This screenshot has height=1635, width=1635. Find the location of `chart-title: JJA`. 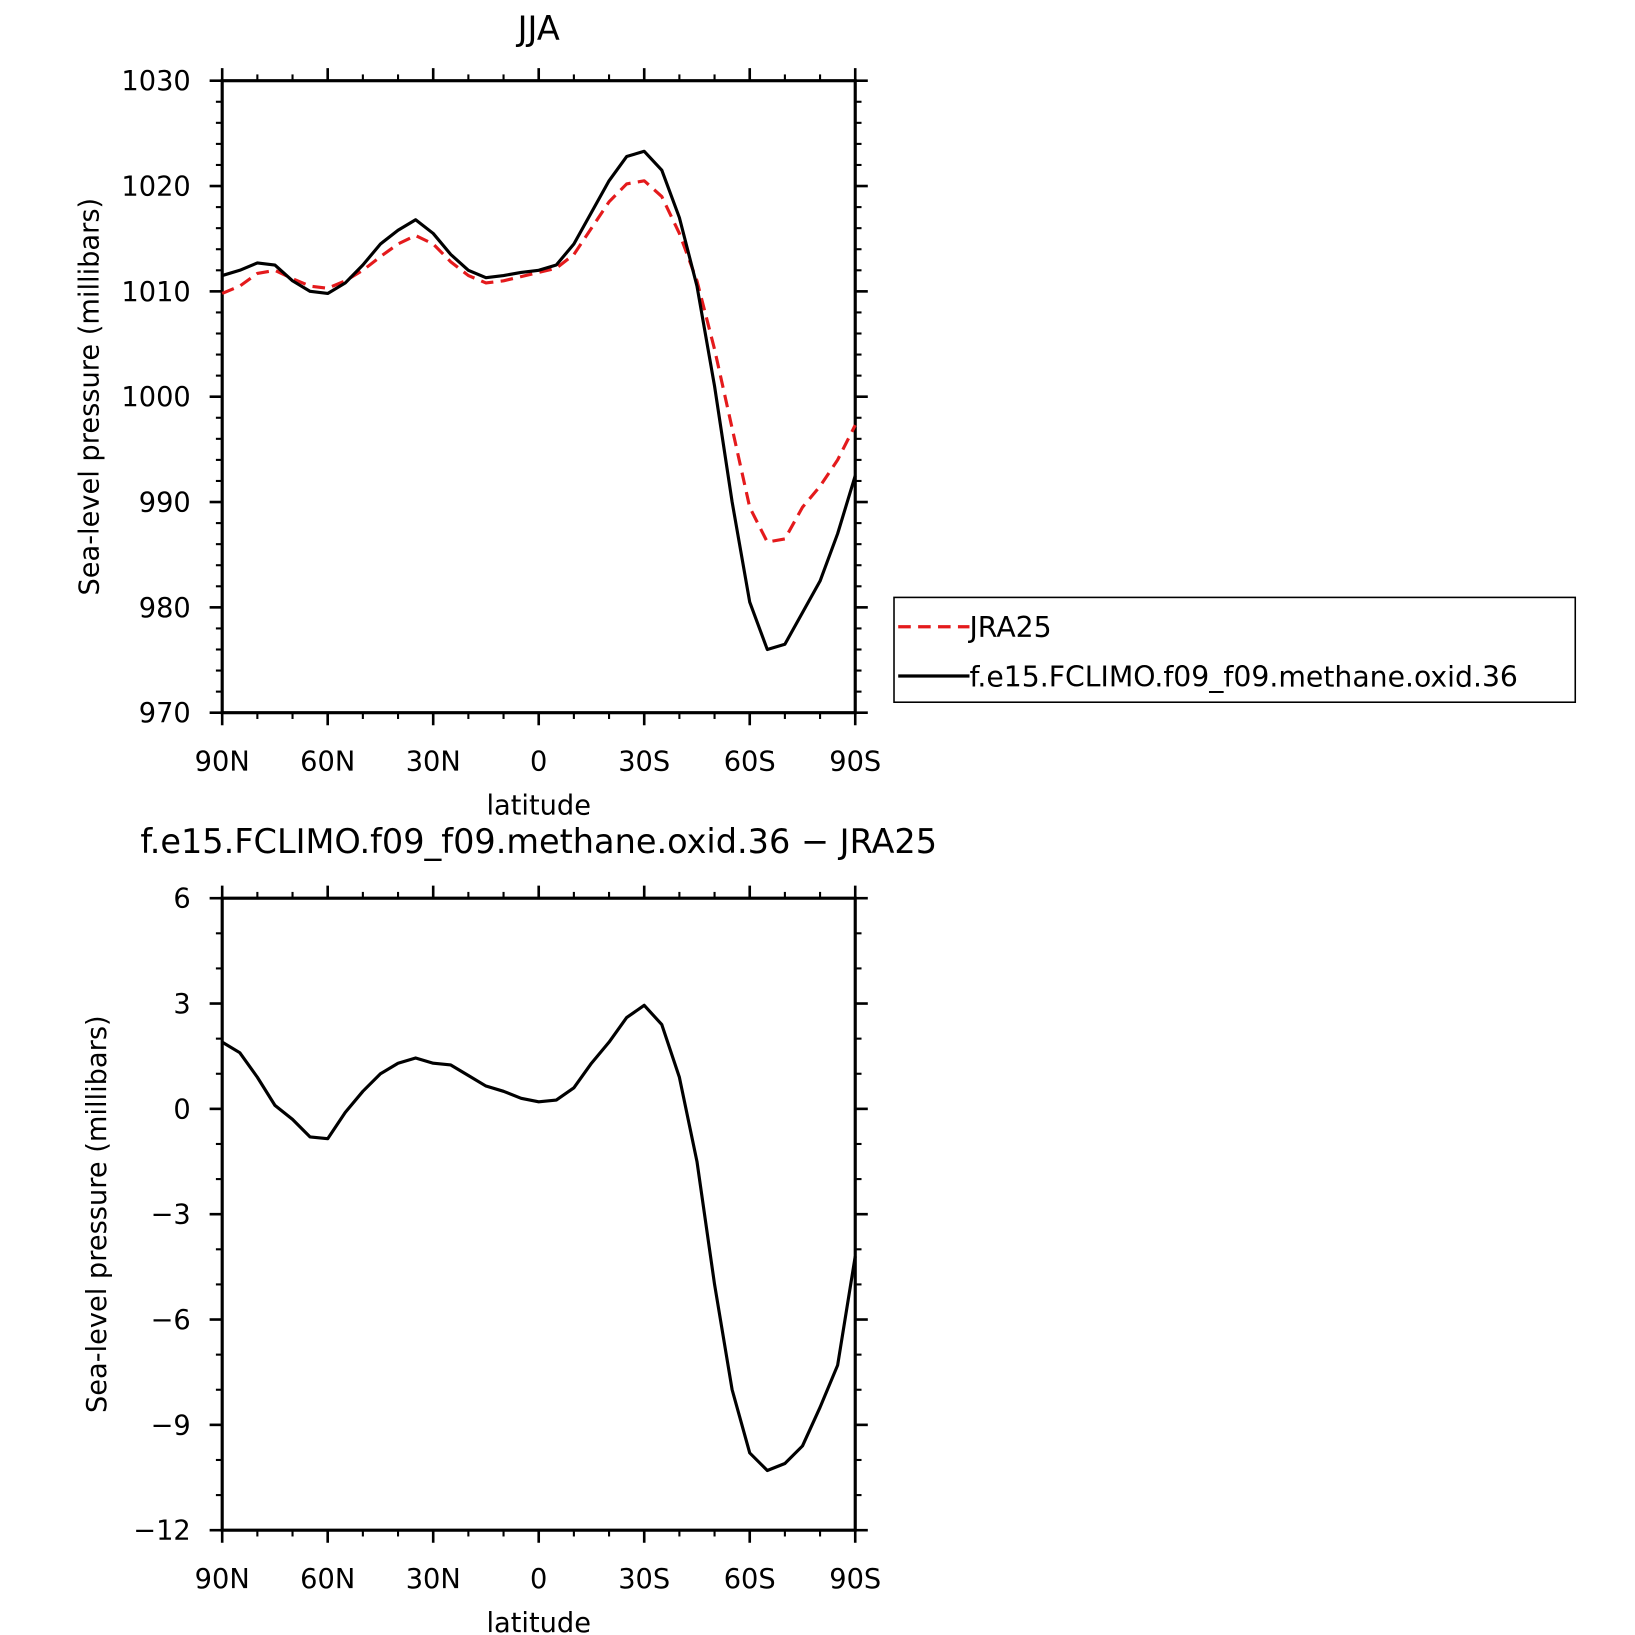

chart-title: JJA is located at coordinates (538, 28).